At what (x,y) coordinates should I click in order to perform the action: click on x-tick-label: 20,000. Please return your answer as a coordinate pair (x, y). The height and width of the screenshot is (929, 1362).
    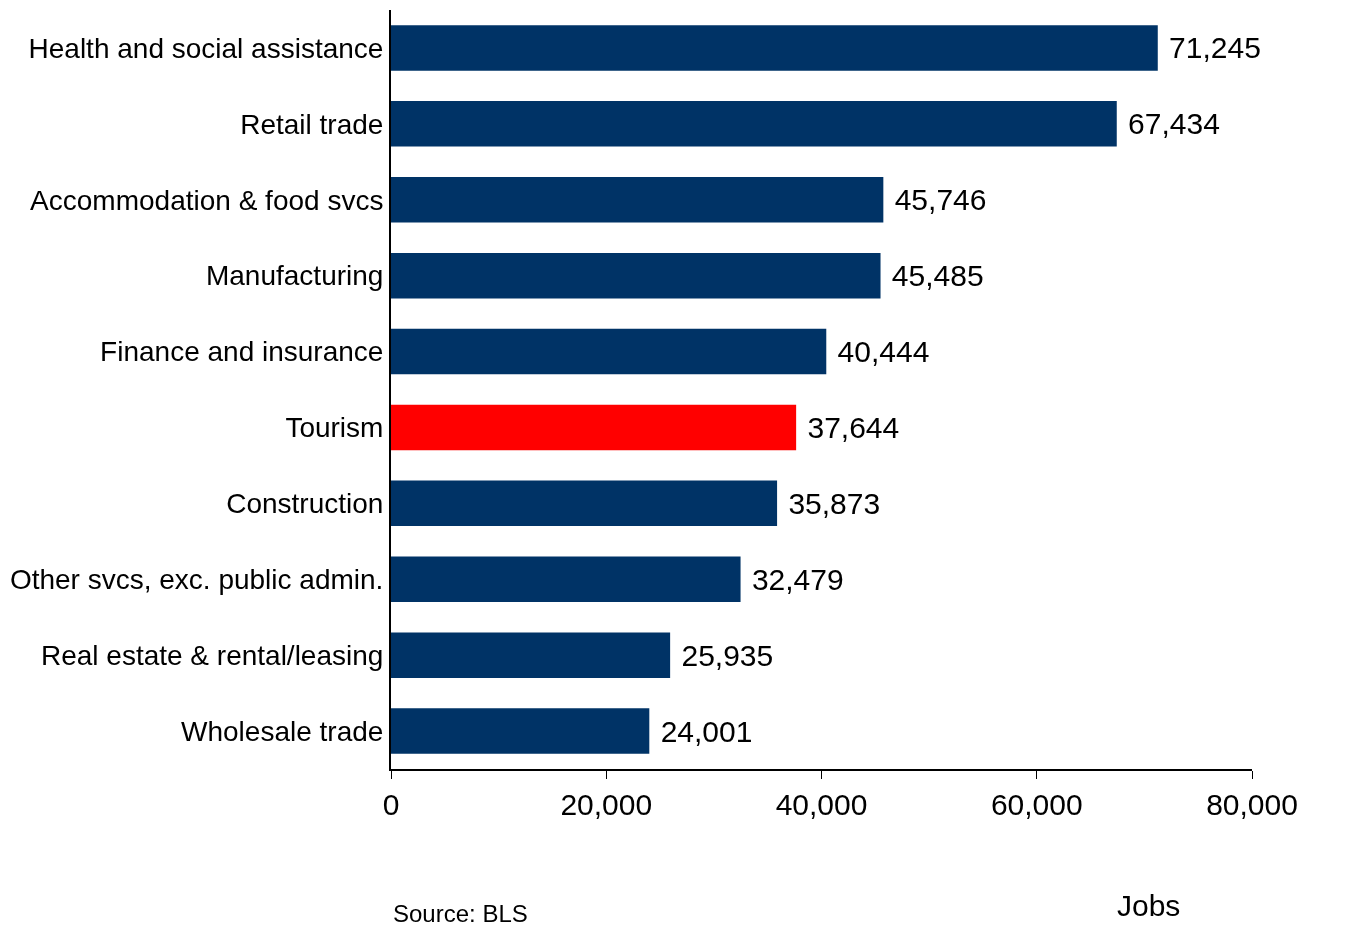
    Looking at the image, I should click on (606, 804).